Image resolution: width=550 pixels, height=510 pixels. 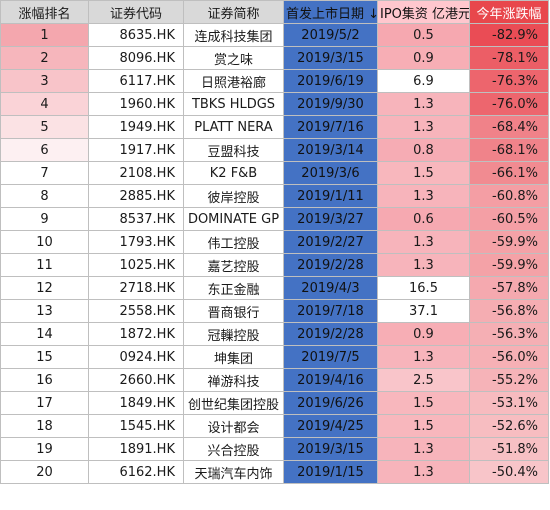 I want to click on name-cell: 连成科技集团, so click(x=233, y=35).